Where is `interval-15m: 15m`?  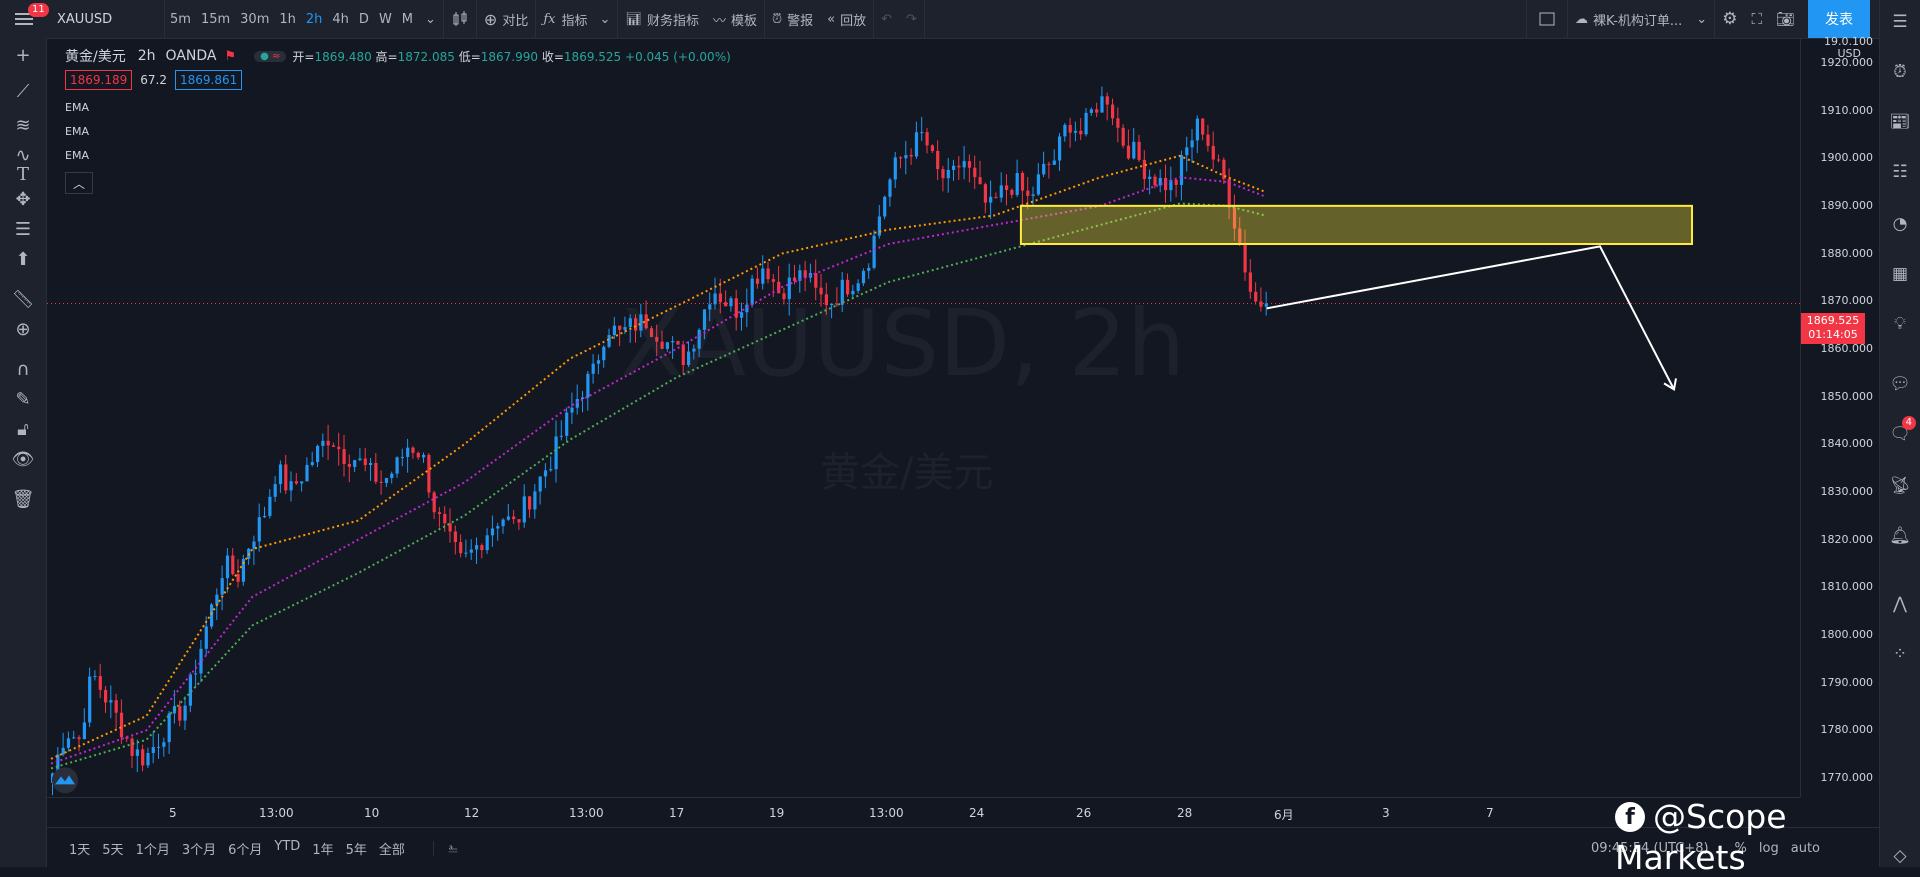 interval-15m: 15m is located at coordinates (215, 19).